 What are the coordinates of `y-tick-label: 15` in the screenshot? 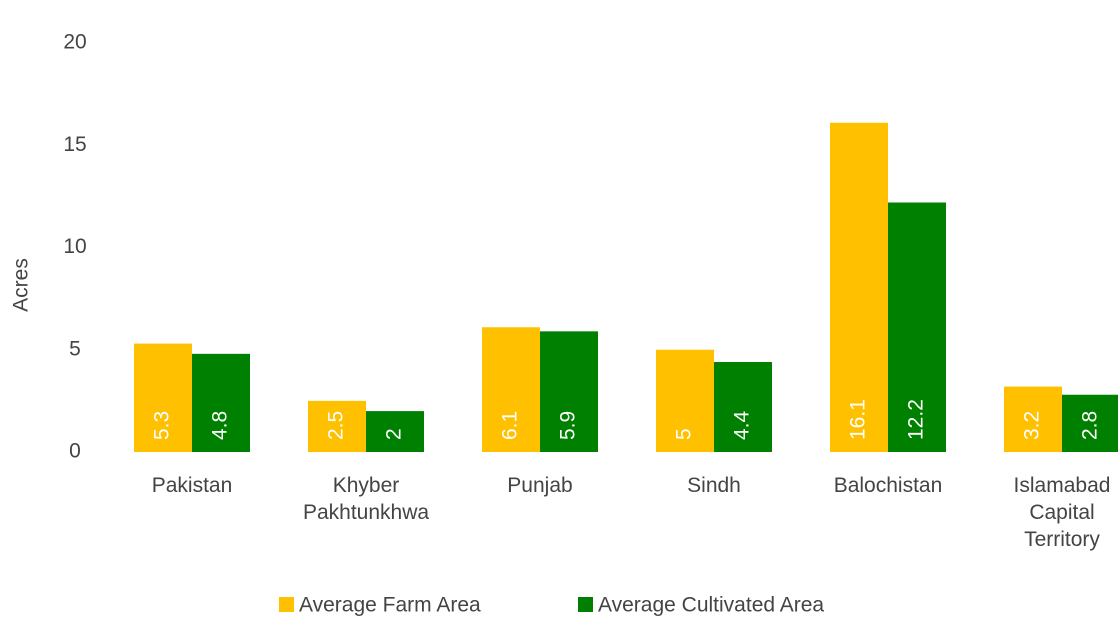 It's located at (74, 144).